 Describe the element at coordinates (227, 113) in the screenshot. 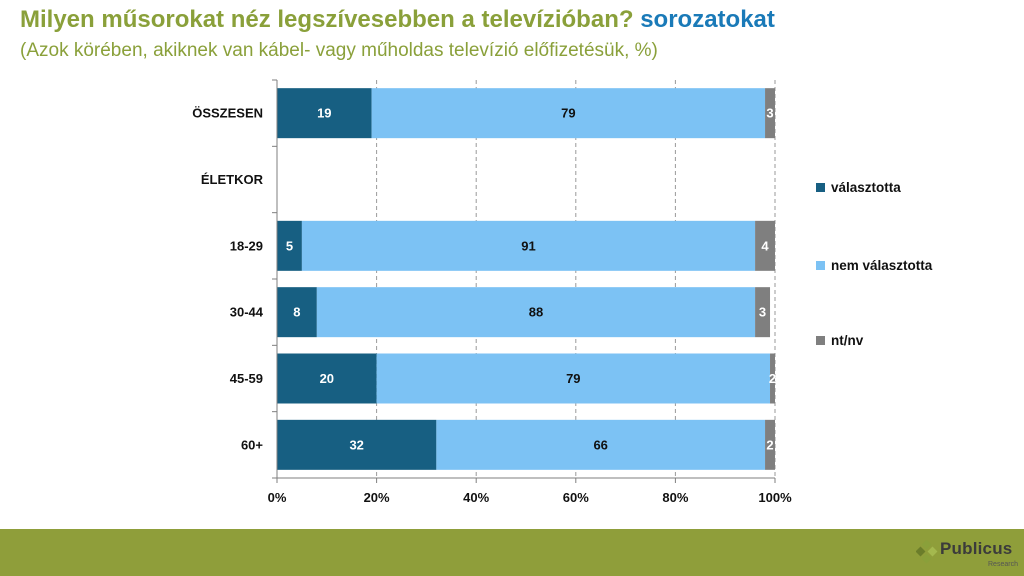

I see `category-label: ÖSSZESEN` at that location.